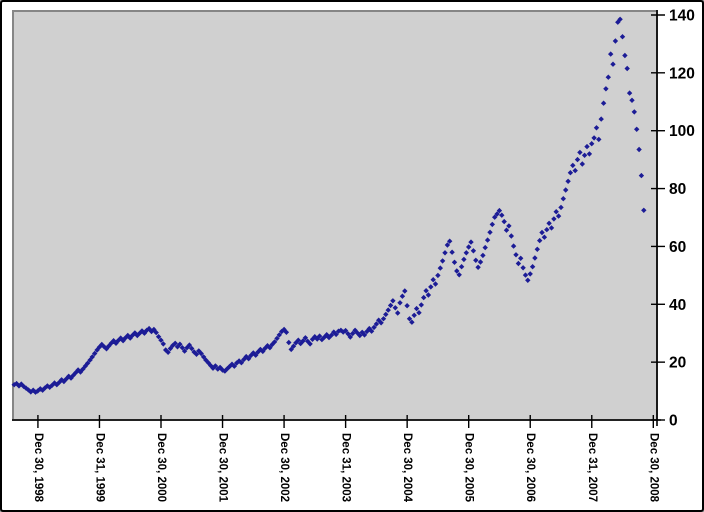 The height and width of the screenshot is (512, 704). I want to click on x-tick-label: Dec 30, 2002, so click(284, 467).